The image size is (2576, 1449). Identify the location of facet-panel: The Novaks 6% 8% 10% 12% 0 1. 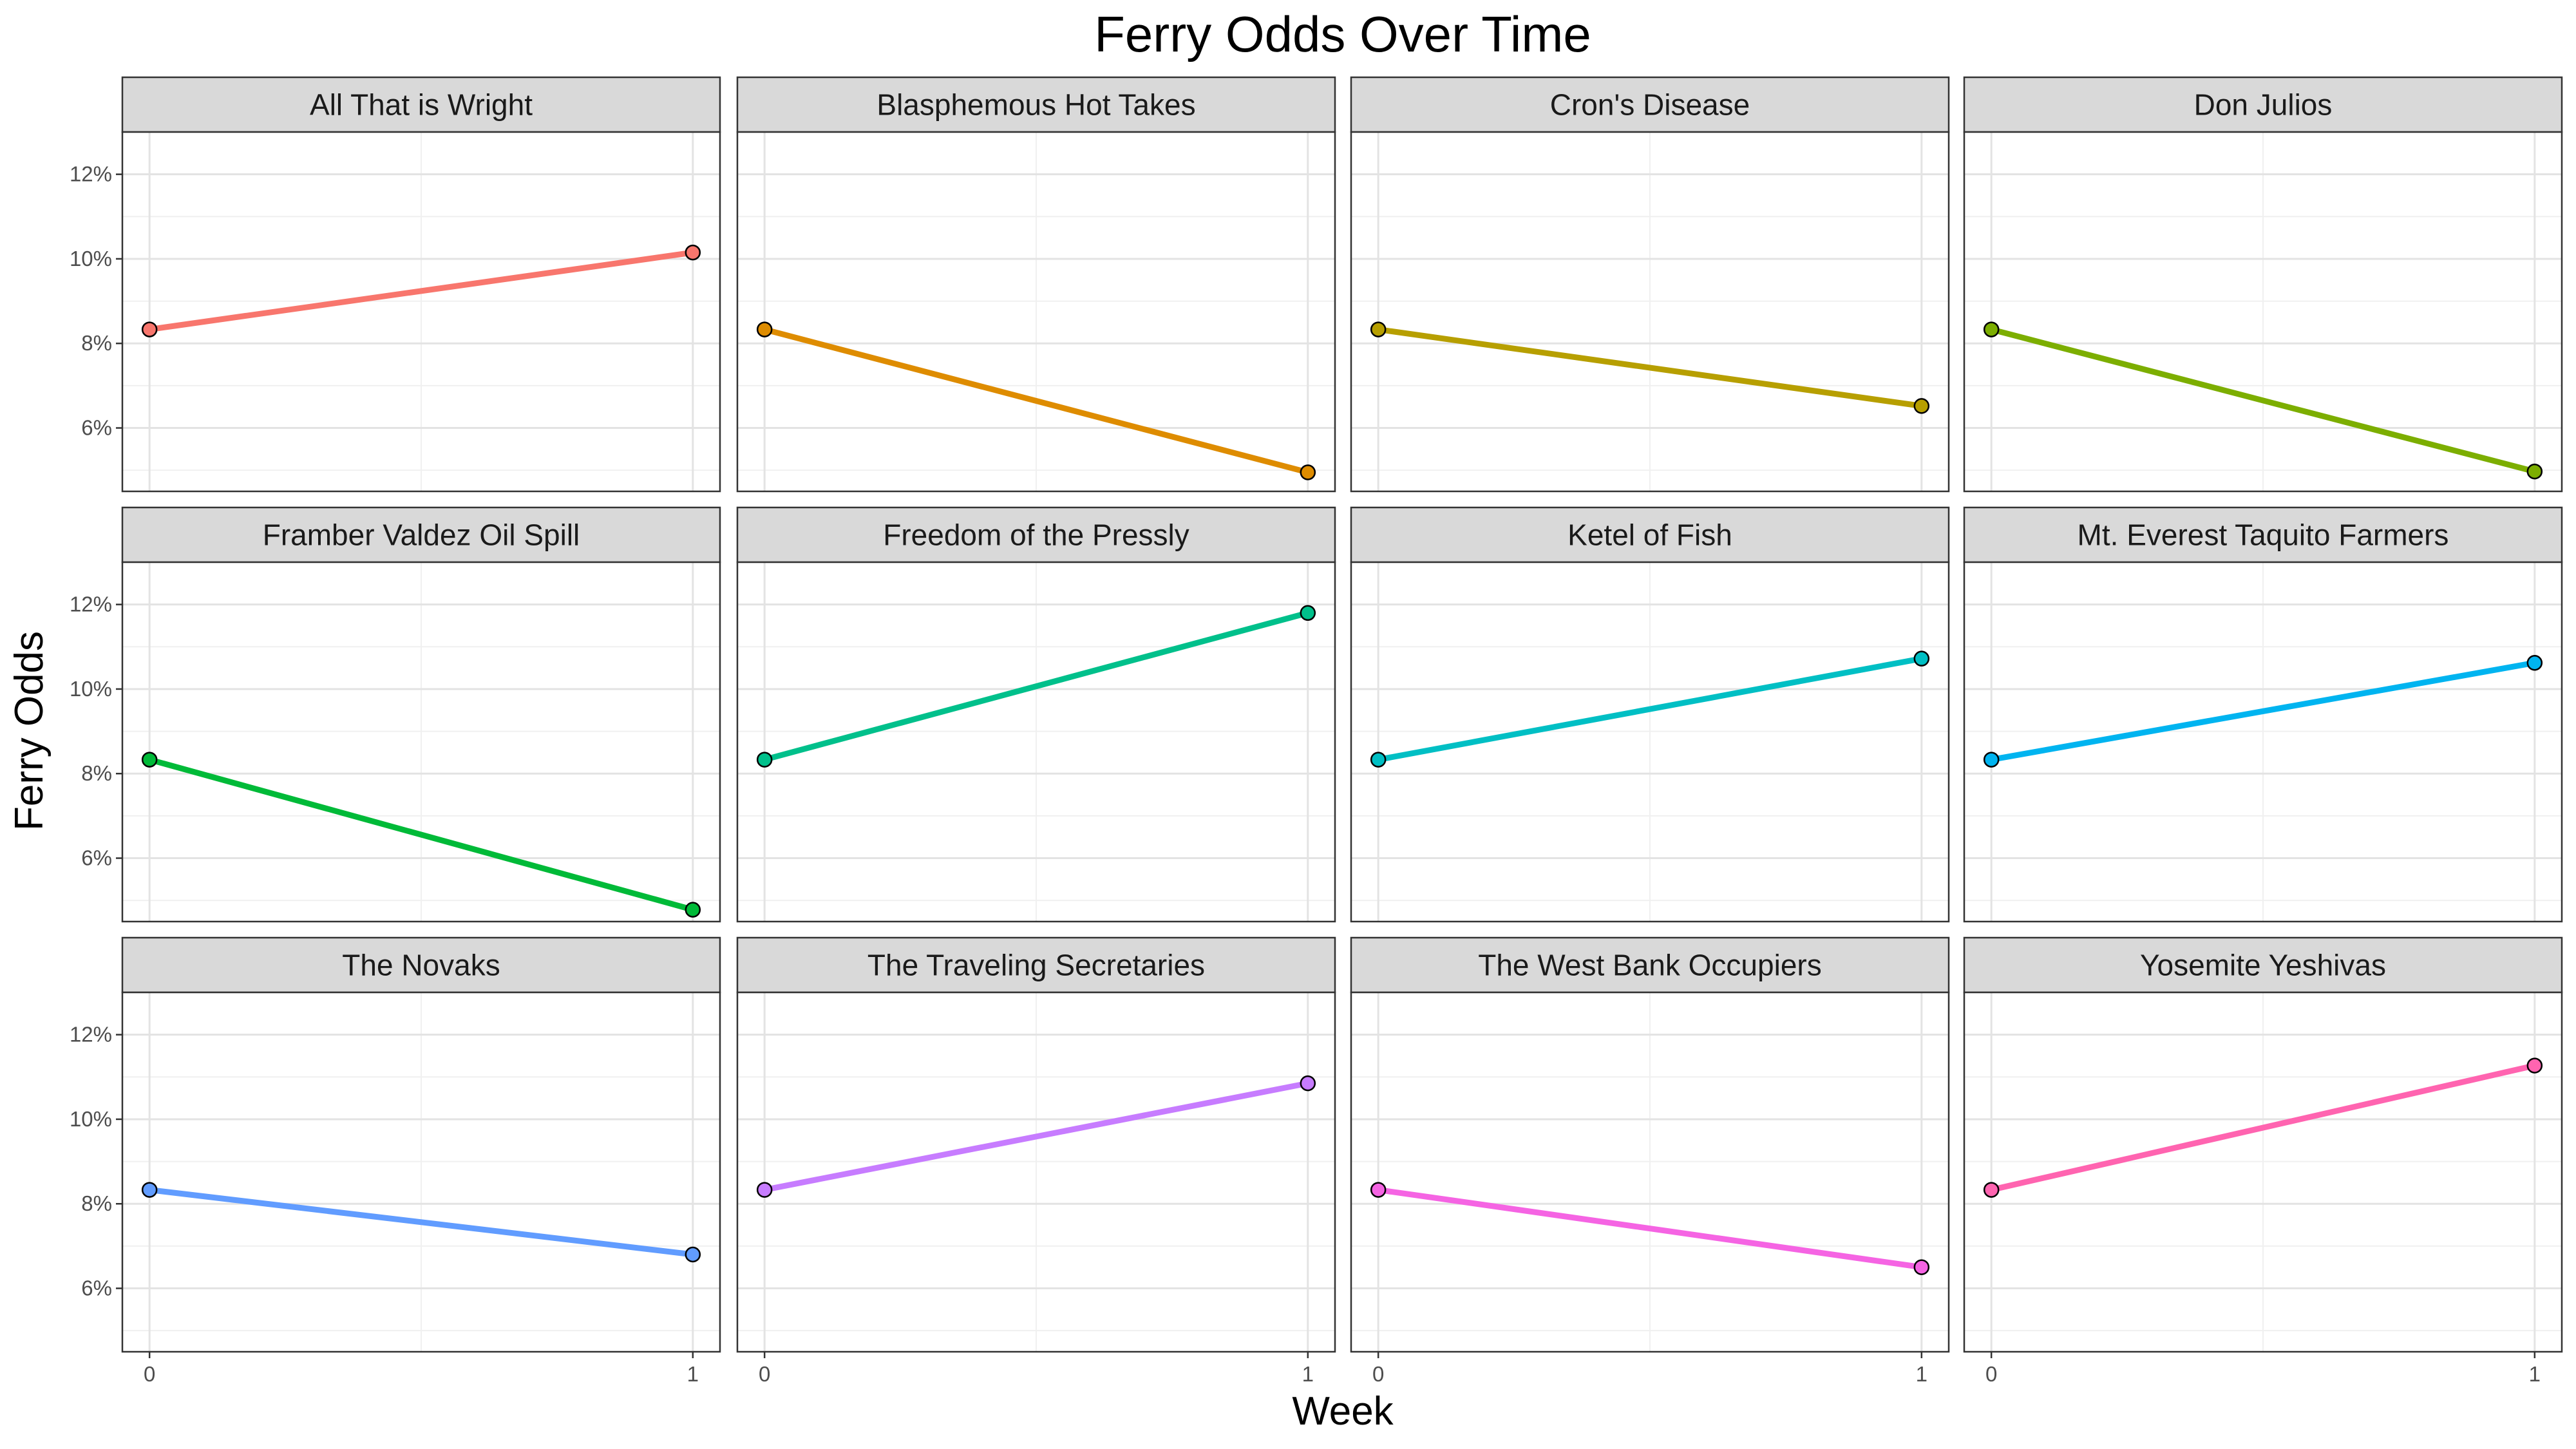
(396, 1161).